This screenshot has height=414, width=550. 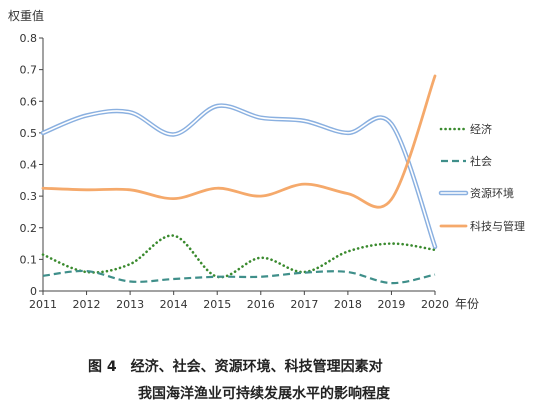 What do you see at coordinates (497, 226) in the screenshot?
I see `legend-label: 科技与管理` at bounding box center [497, 226].